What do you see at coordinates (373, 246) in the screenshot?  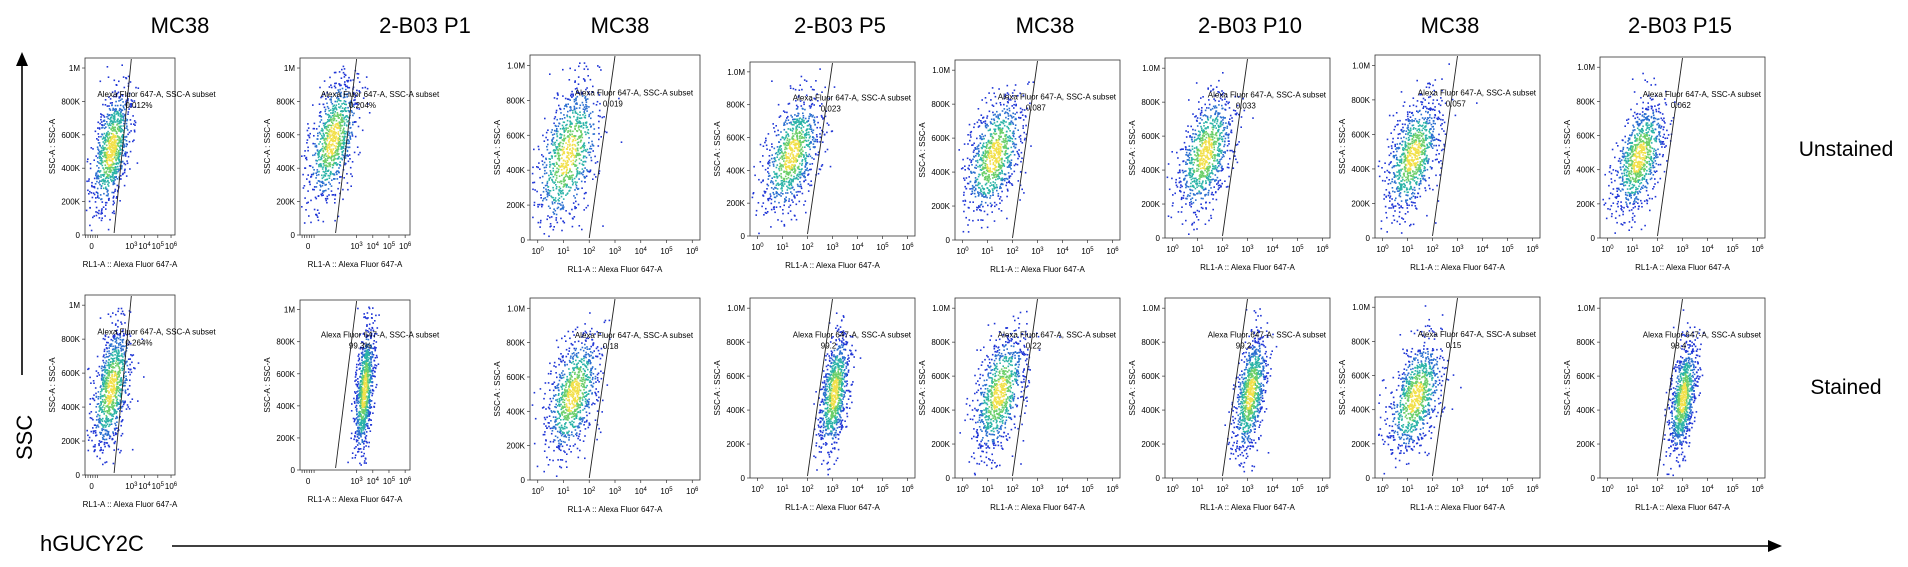 I see `x-tick-label: 104` at bounding box center [373, 246].